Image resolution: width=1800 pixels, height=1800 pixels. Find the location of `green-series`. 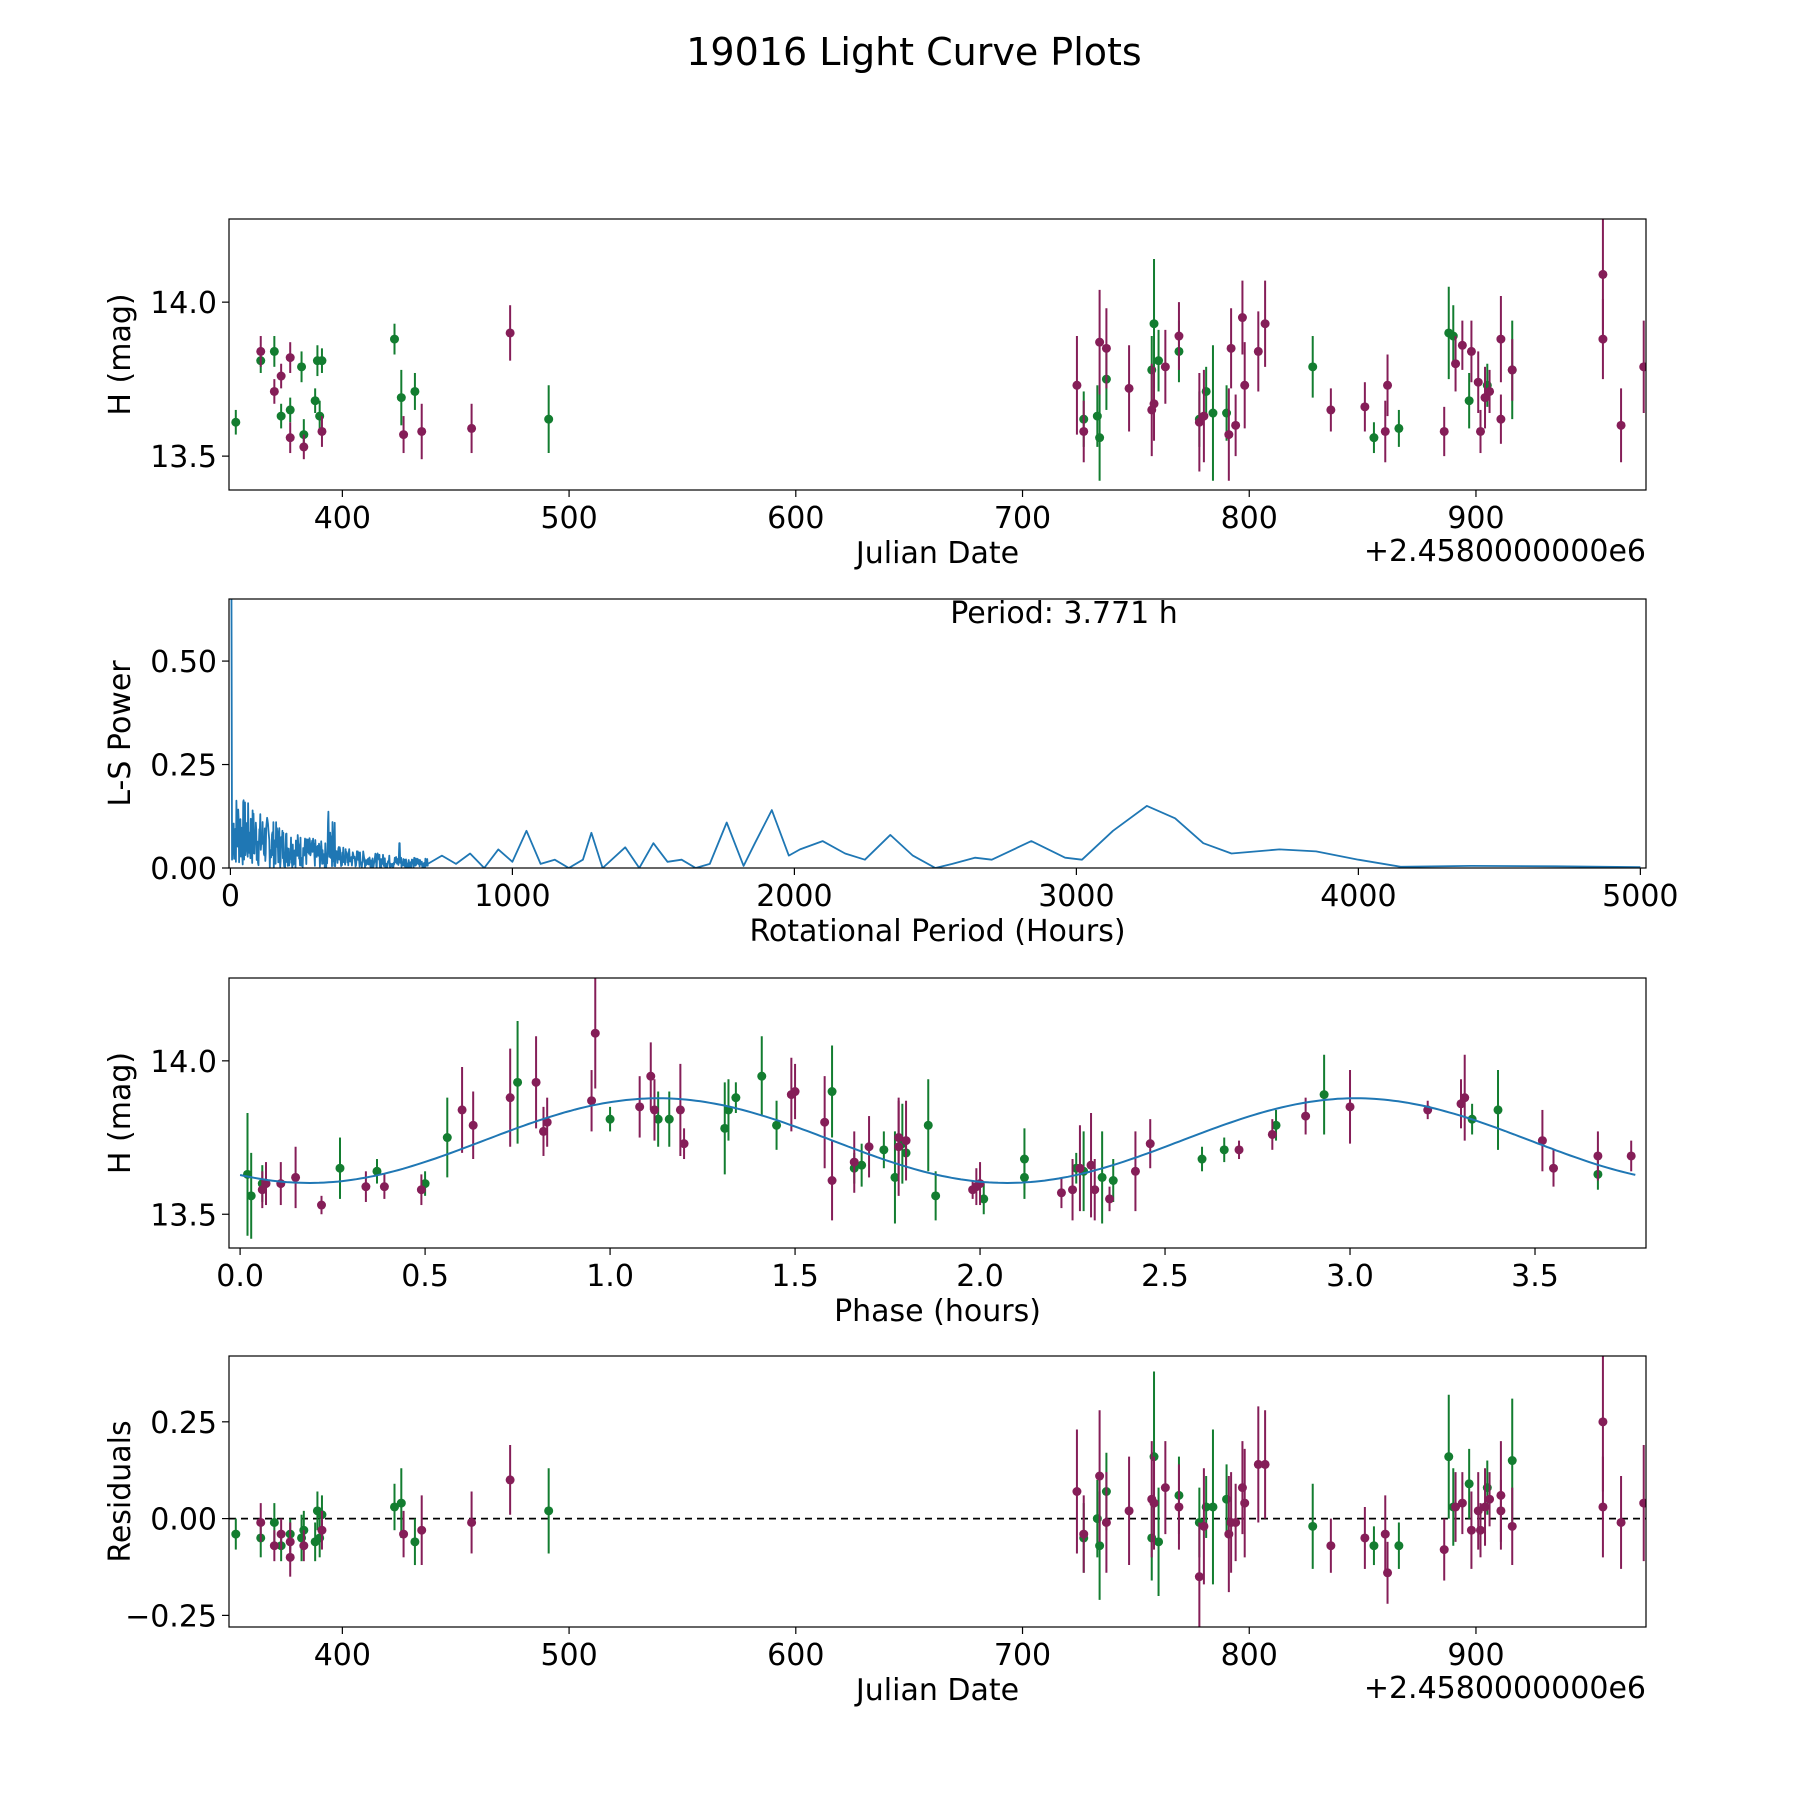

green-series is located at coordinates (874, 1485).